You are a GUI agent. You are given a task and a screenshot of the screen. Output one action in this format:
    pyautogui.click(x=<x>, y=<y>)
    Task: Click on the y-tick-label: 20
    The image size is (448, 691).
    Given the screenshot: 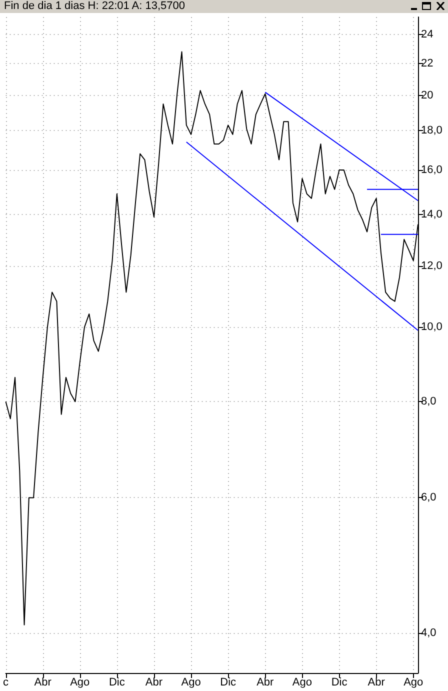 What is the action you would take?
    pyautogui.click(x=427, y=96)
    